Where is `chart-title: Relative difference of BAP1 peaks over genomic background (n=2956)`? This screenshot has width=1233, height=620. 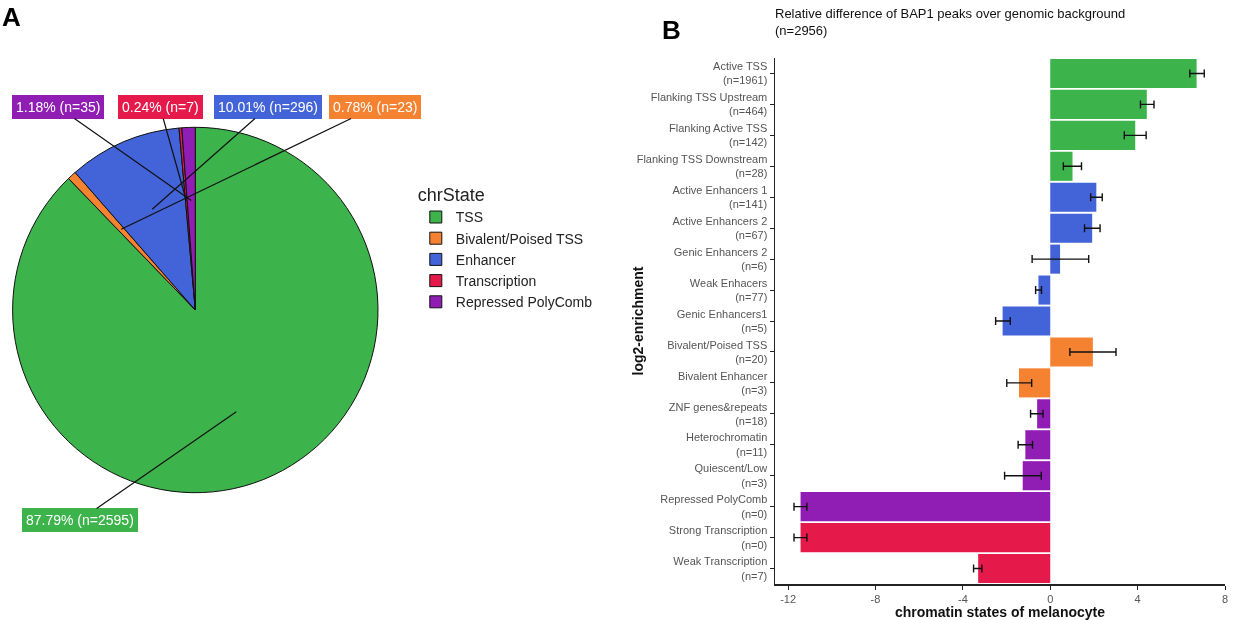 chart-title: Relative difference of BAP1 peaks over genomic background (n=2956) is located at coordinates (950, 22).